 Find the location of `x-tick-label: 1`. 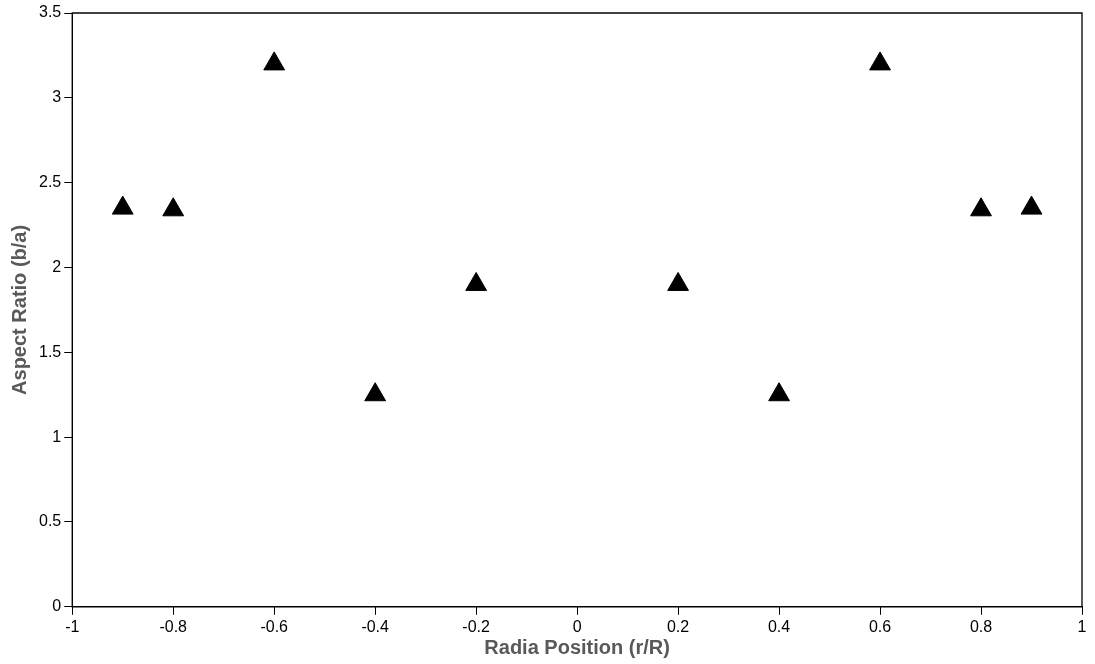

x-tick-label: 1 is located at coordinates (1082, 626).